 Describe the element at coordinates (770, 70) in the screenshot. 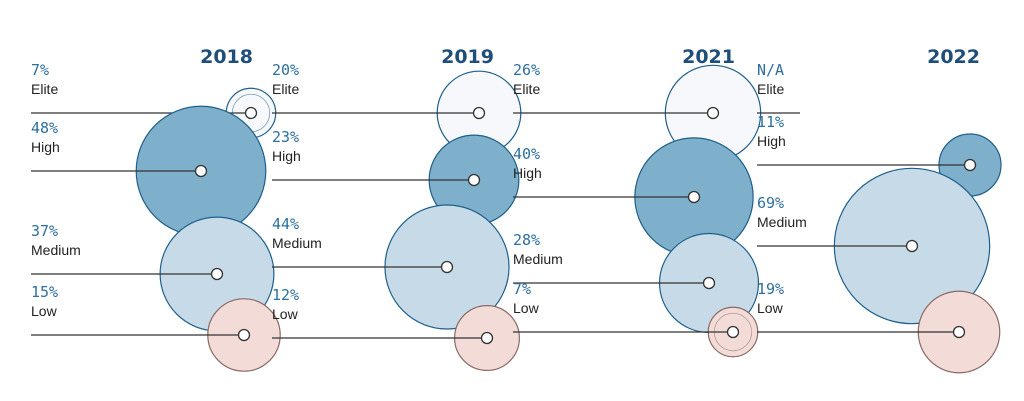

I see `pct-label-elite-2022: N/A` at that location.